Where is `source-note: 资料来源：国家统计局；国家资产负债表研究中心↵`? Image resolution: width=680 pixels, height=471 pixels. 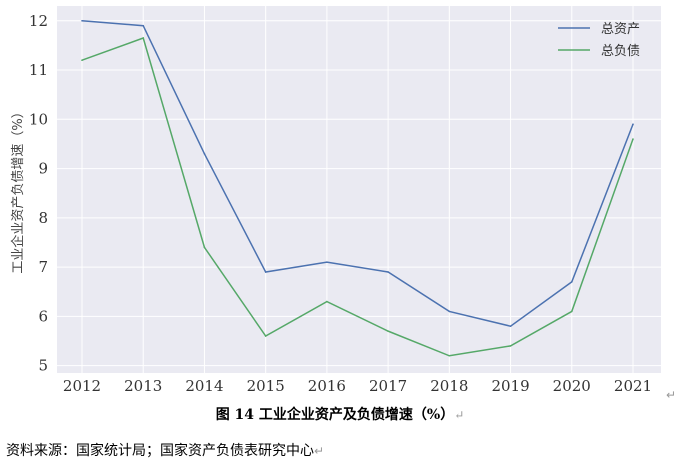
source-note: 资料来源：国家统计局；国家资产负债表研究中心↵ is located at coordinates (165, 450).